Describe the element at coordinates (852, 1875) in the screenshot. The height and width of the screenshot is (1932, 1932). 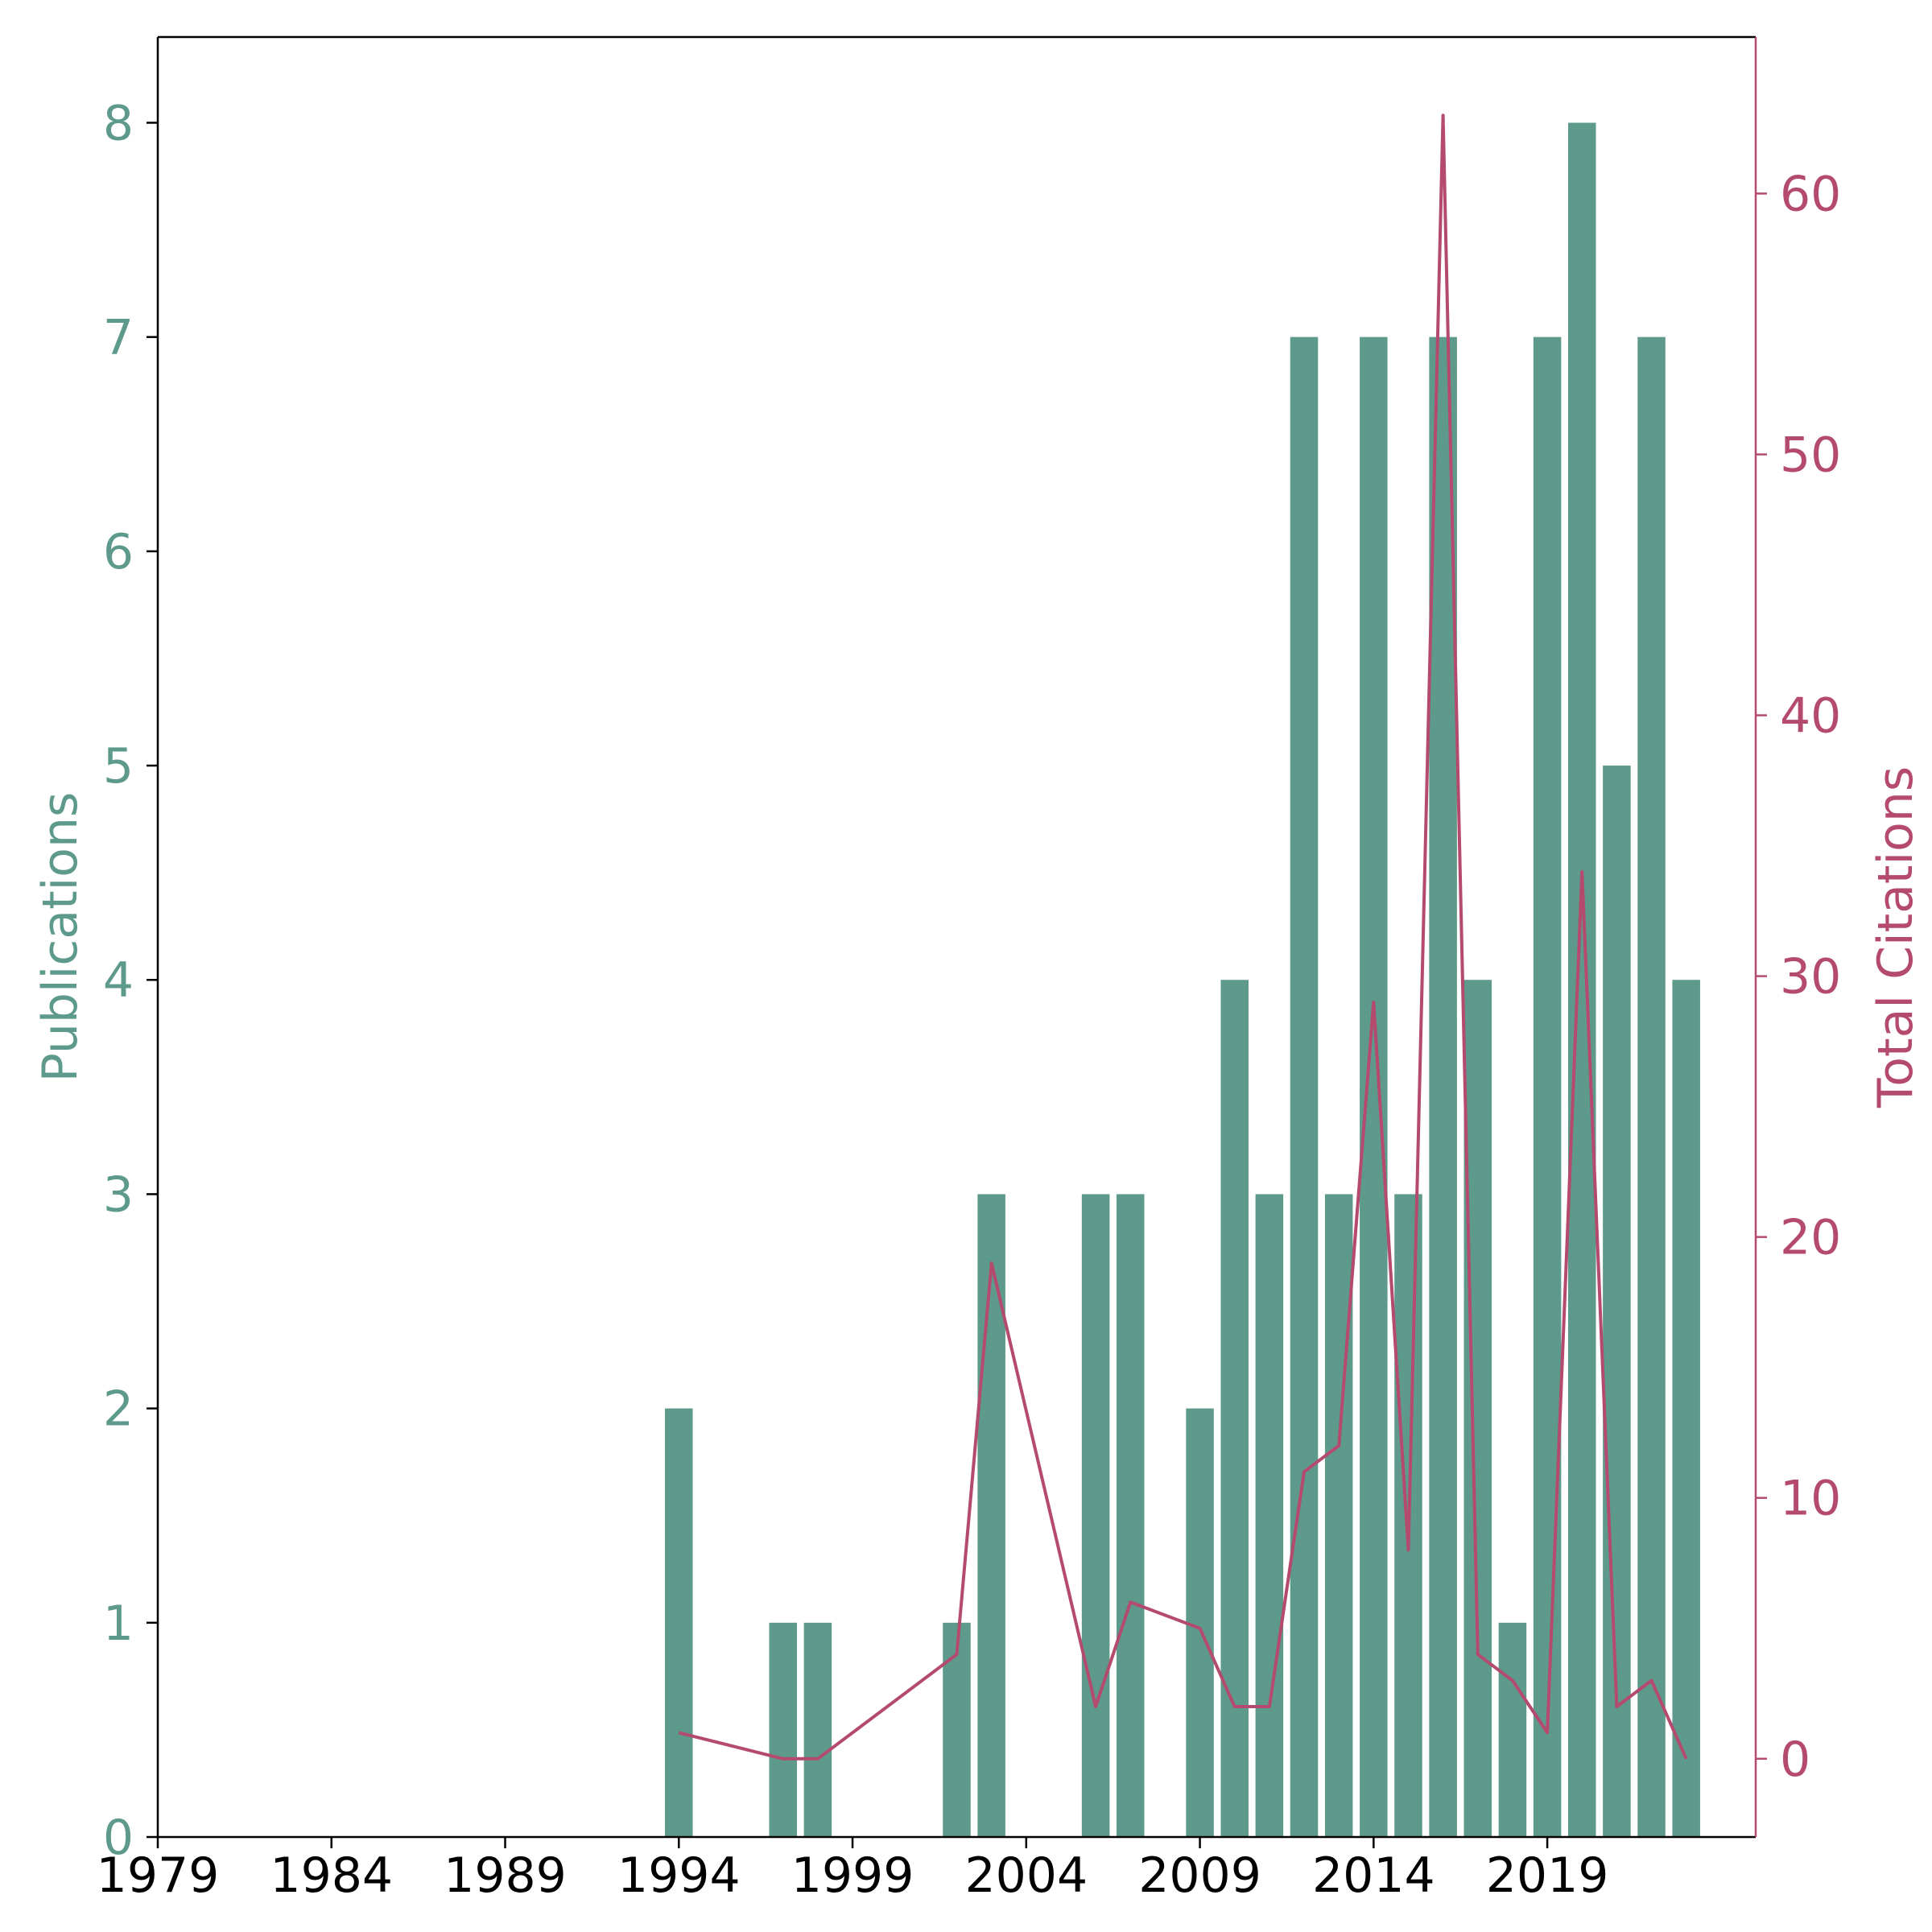
I see `x-tick-label: 1999` at that location.